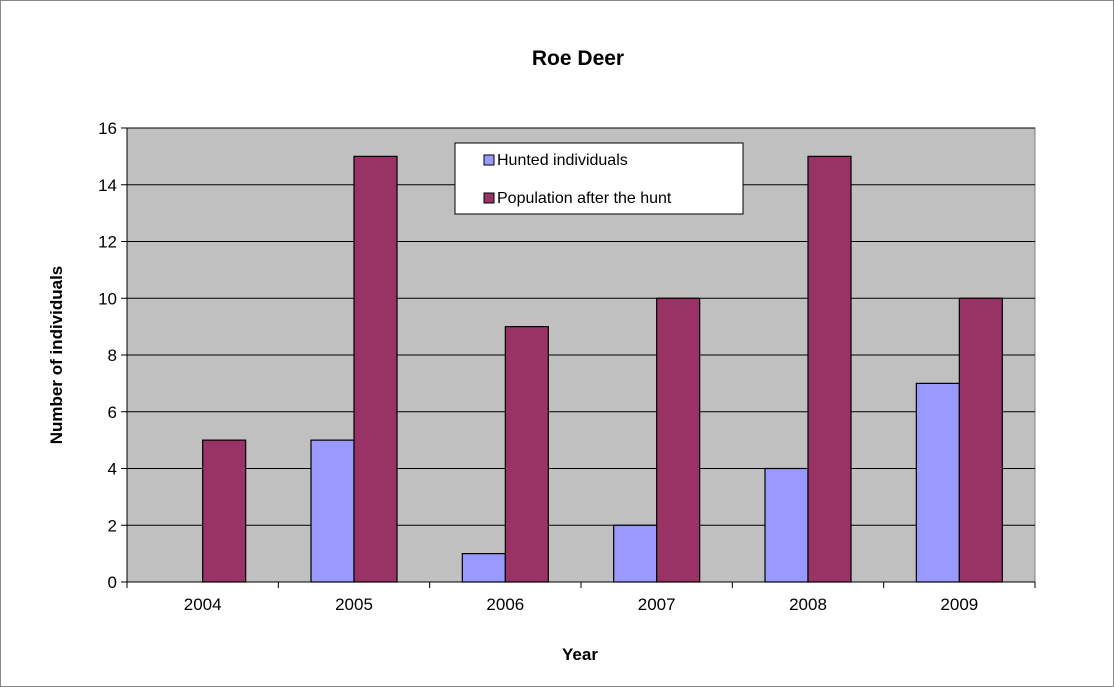 Image resolution: width=1114 pixels, height=687 pixels. What do you see at coordinates (678, 440) in the screenshot?
I see `bar-population-2007` at bounding box center [678, 440].